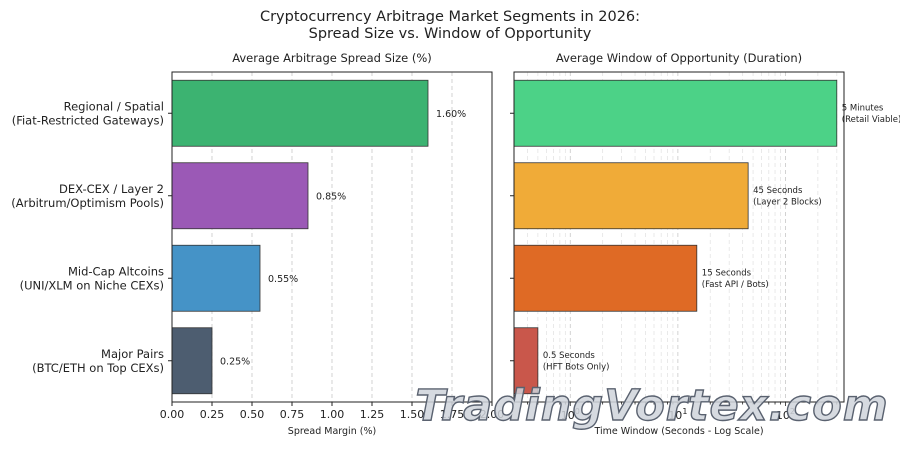  Describe the element at coordinates (787, 202) in the screenshot. I see `window-bar-label-line2: (Layer 2 Blocks)` at that location.